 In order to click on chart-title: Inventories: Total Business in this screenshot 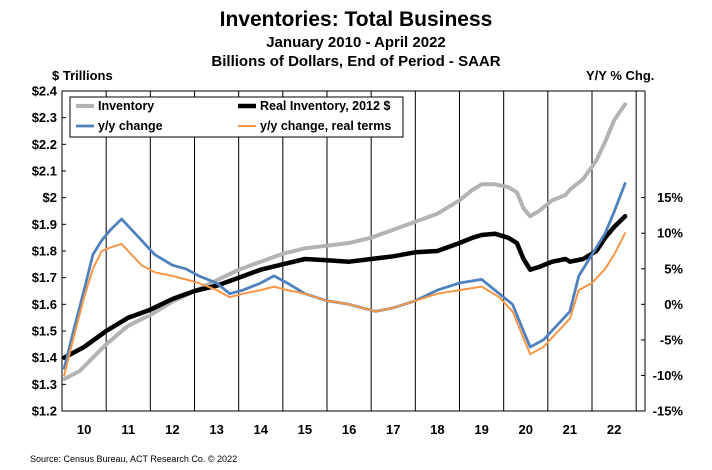, I will do `click(356, 19)`.